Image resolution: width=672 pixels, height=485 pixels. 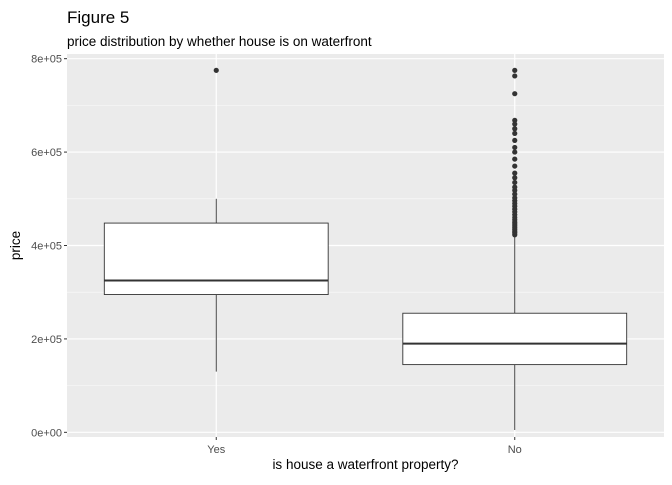 I want to click on y-axis-label: price, so click(x=15, y=245).